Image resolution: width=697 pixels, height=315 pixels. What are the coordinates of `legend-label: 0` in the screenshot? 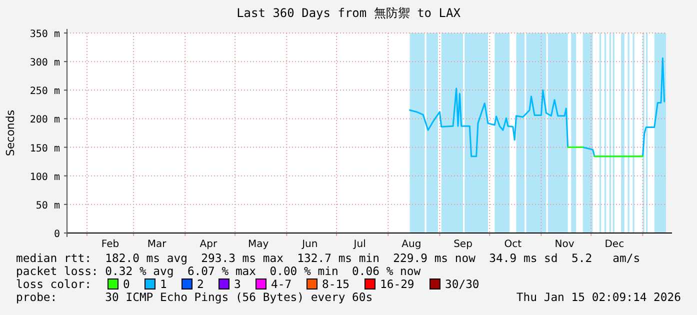 It's located at (126, 284).